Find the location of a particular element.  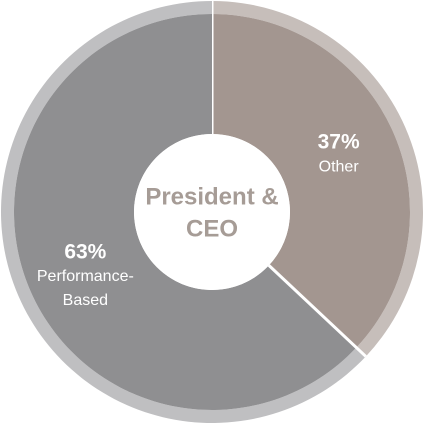

value-label: 37% is located at coordinates (339, 142).